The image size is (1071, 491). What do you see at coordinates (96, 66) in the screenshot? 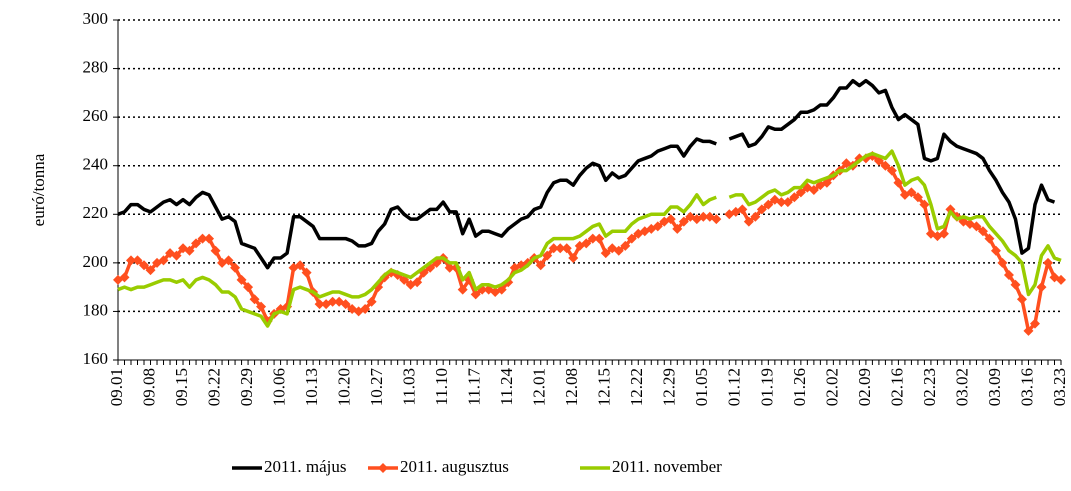
I see `y-tick-label: 280` at bounding box center [96, 66].